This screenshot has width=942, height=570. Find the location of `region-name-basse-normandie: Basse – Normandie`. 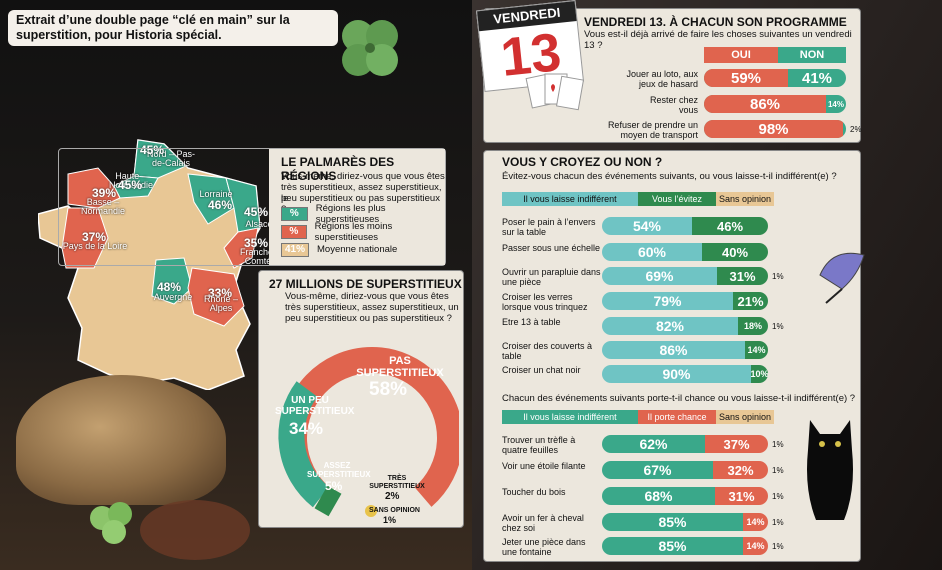

region-name-basse-normandie: Basse – Normandie is located at coordinates (103, 206).